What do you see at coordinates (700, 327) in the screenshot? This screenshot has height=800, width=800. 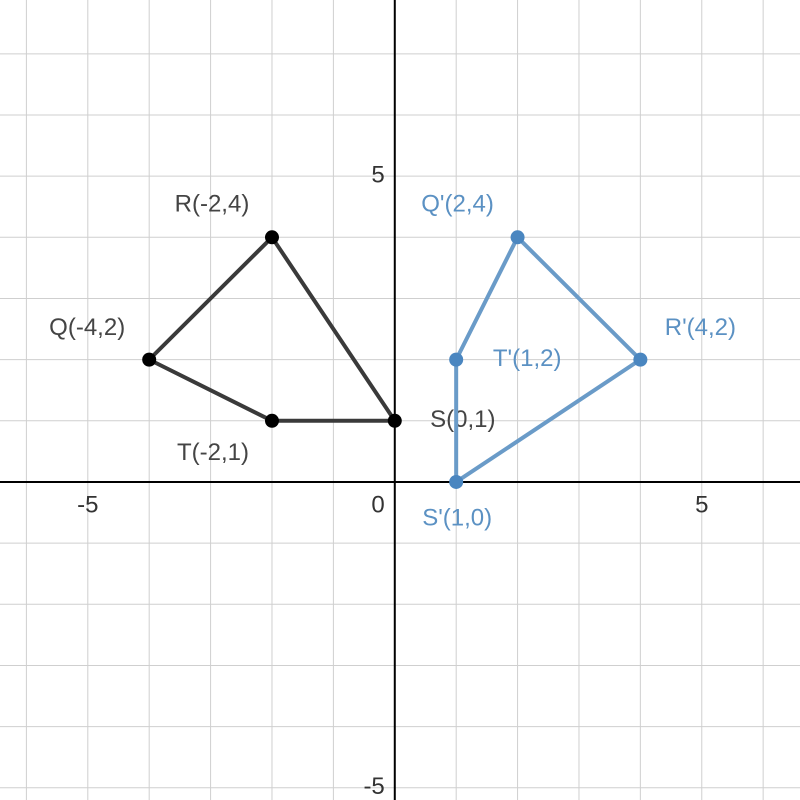 I see `point-label: R'(4,2)` at bounding box center [700, 327].